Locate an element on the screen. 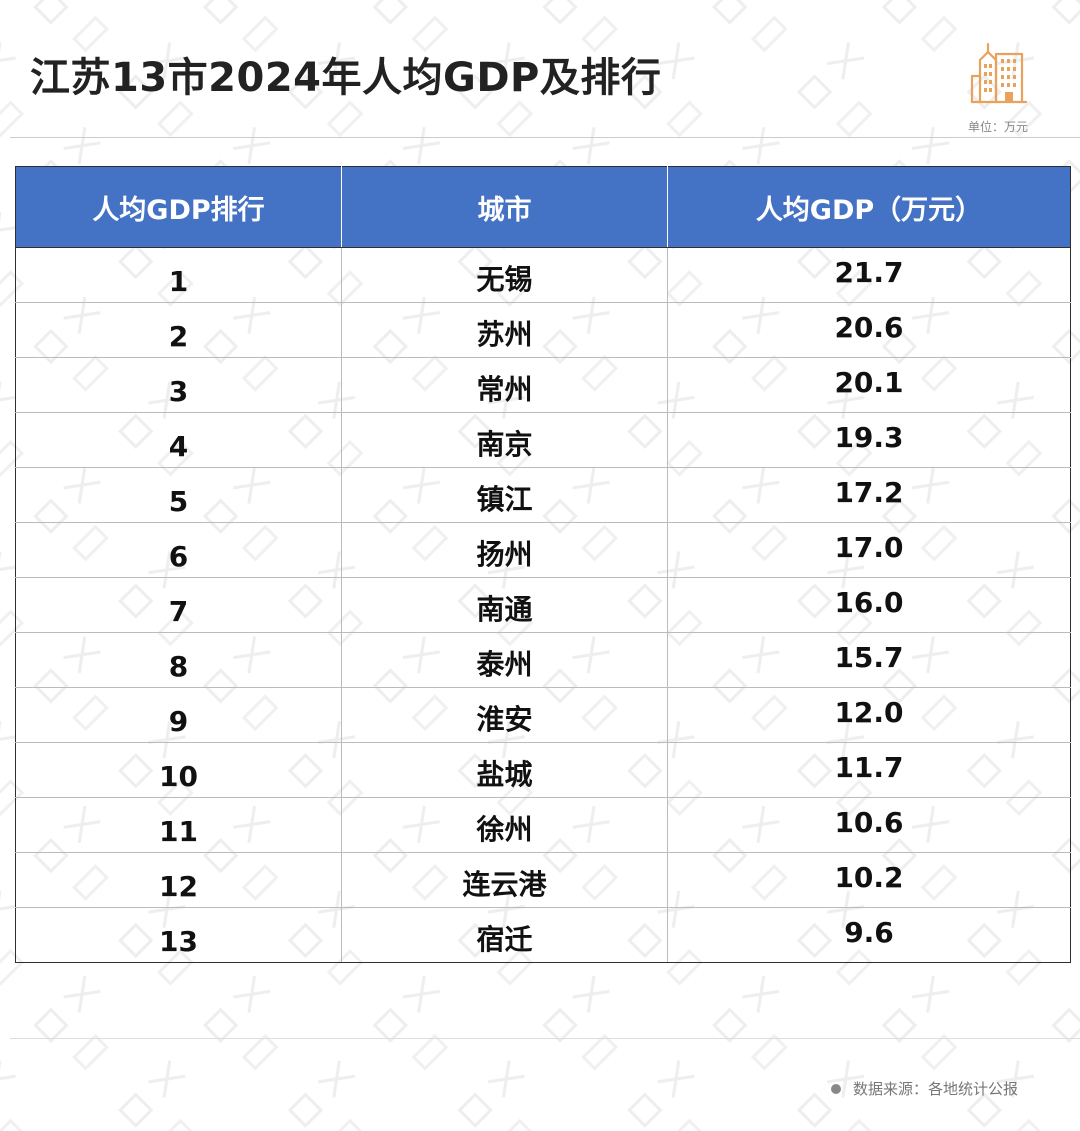 The width and height of the screenshot is (1080, 1131). city-cell: 宿迁 is located at coordinates (504, 935).